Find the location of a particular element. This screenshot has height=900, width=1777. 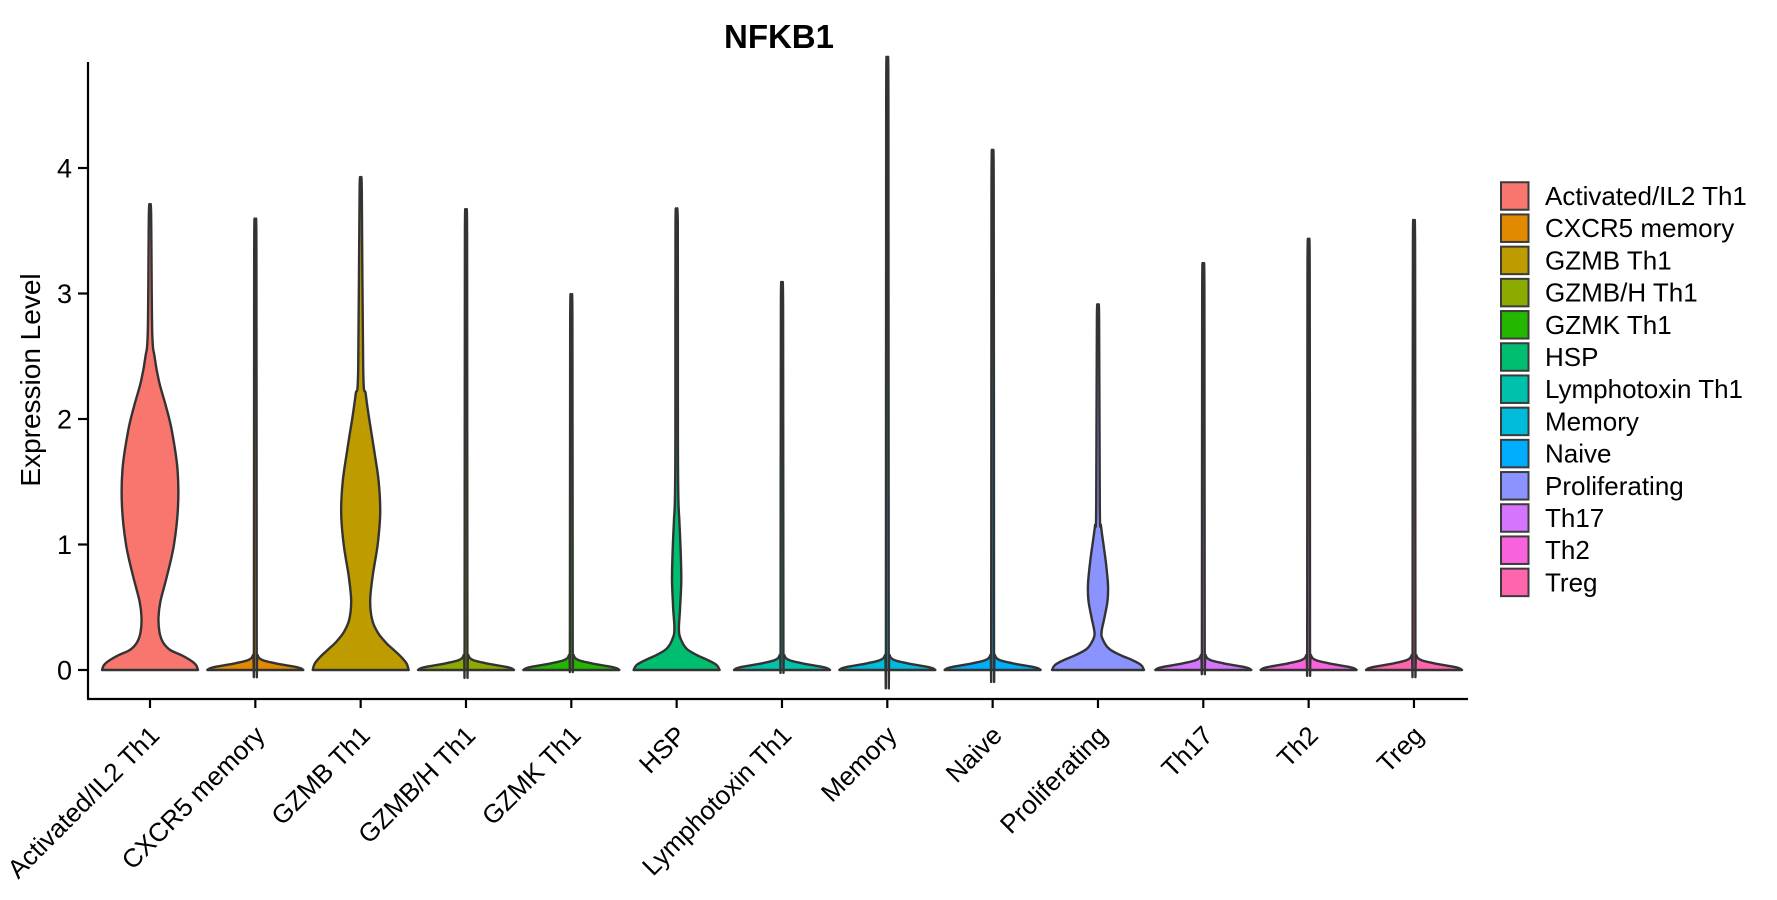

legend-label: Lymphotoxin Th1 is located at coordinates (1644, 389).